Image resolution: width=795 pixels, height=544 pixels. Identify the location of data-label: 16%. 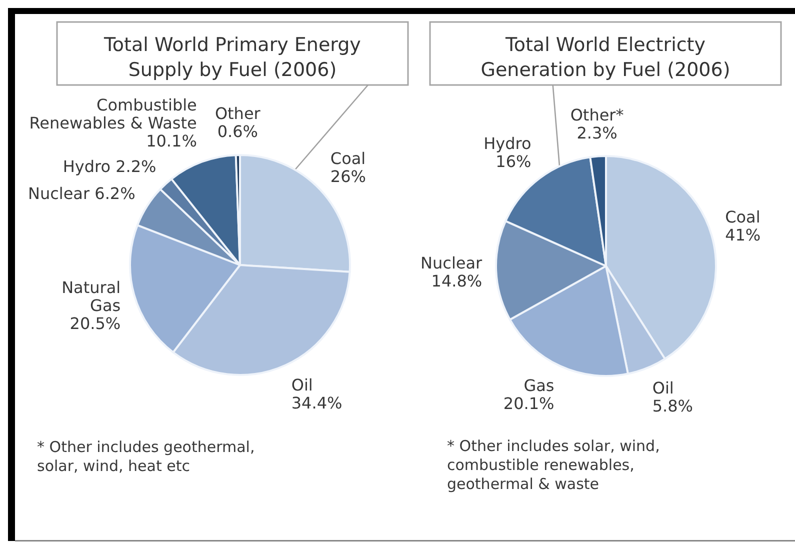
(514, 161).